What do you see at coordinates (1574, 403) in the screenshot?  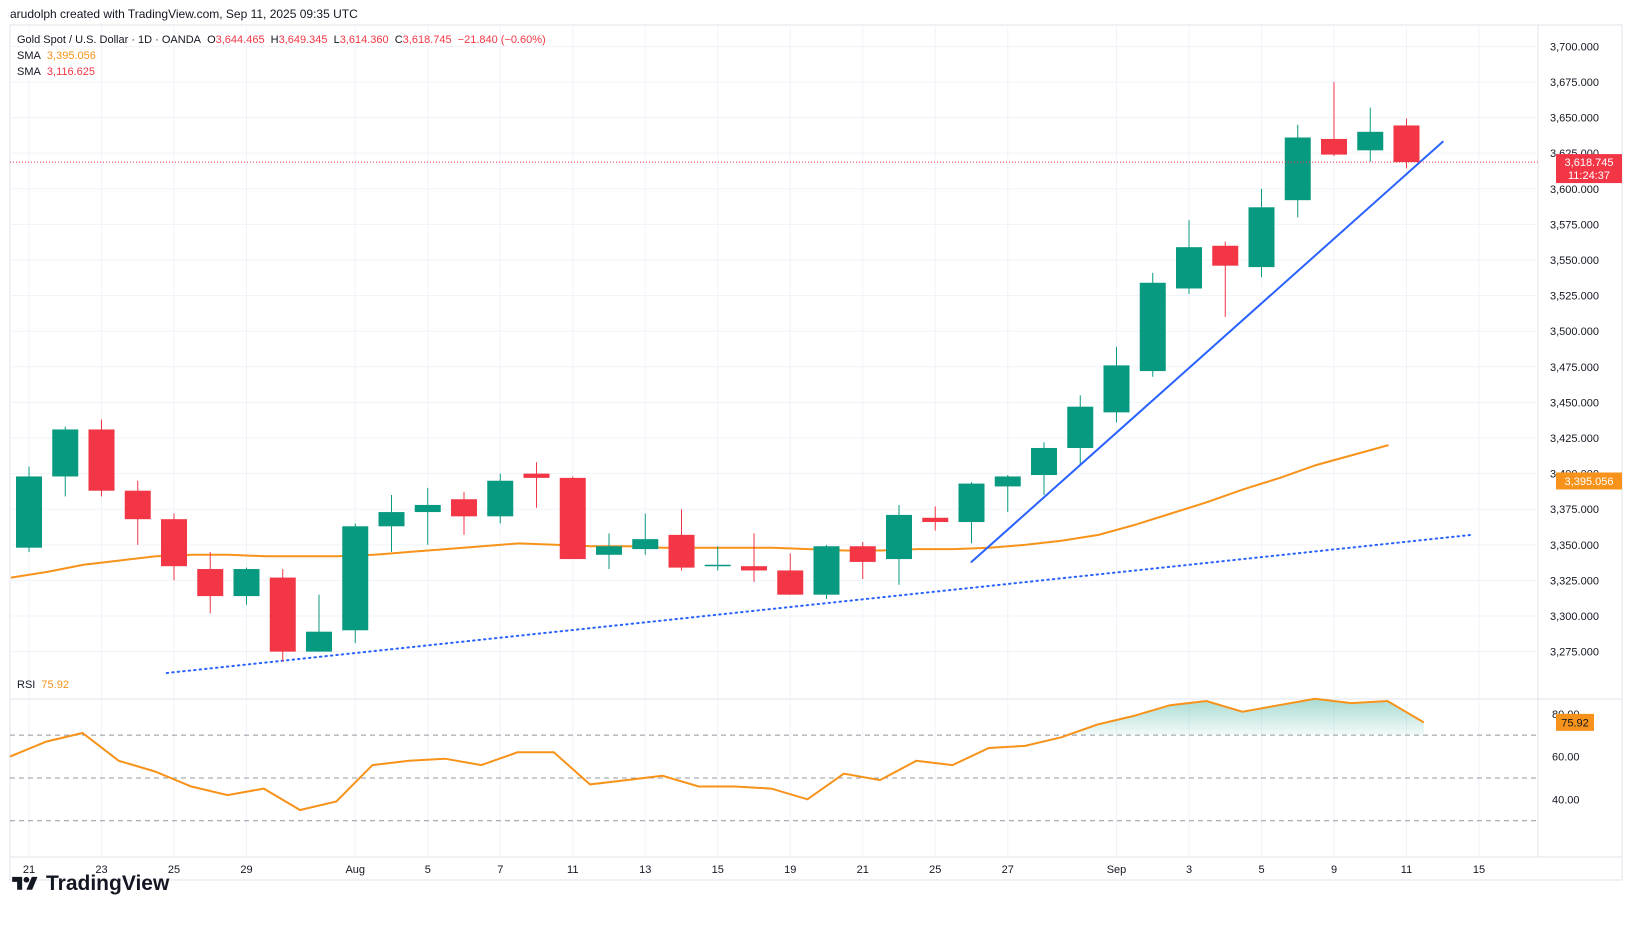 I see `y-tick-label: 3,450.000` at bounding box center [1574, 403].